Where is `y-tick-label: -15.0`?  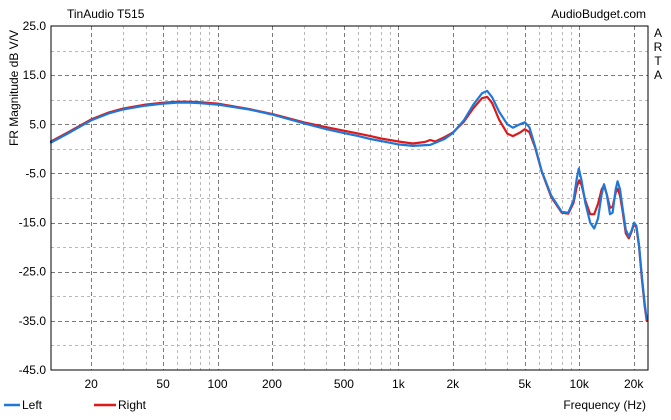 y-tick-label: -15.0 is located at coordinates (33, 223).